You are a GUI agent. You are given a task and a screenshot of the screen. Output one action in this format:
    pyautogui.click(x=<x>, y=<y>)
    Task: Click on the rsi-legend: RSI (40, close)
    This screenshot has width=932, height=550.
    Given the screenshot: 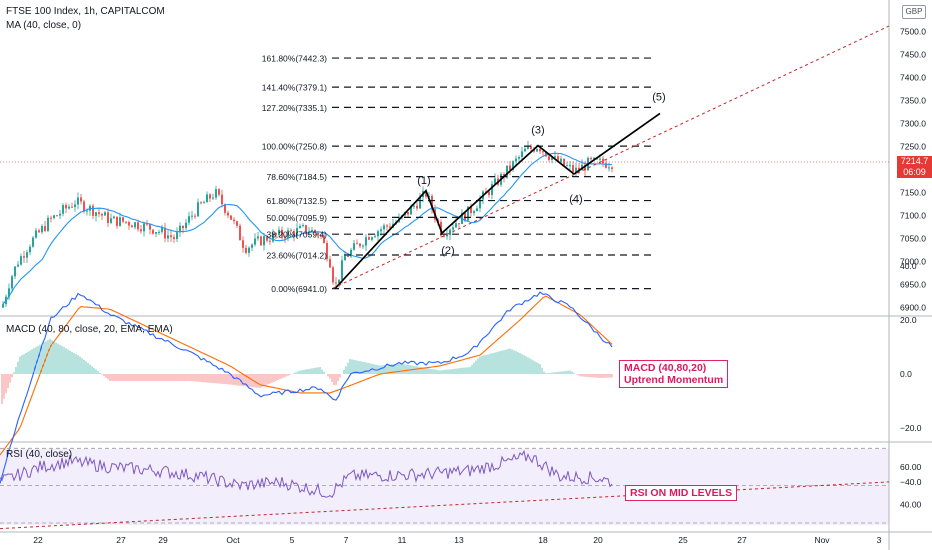 What is the action you would take?
    pyautogui.click(x=39, y=454)
    